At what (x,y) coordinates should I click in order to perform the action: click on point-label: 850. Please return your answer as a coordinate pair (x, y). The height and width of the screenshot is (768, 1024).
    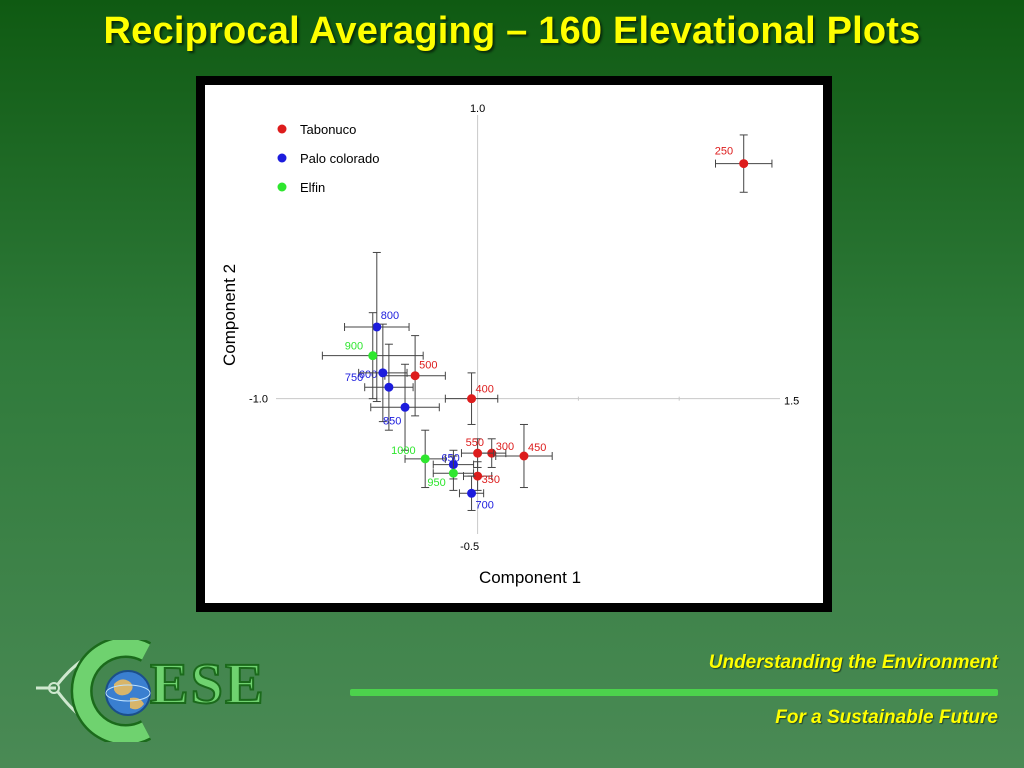
    Looking at the image, I should click on (392, 421).